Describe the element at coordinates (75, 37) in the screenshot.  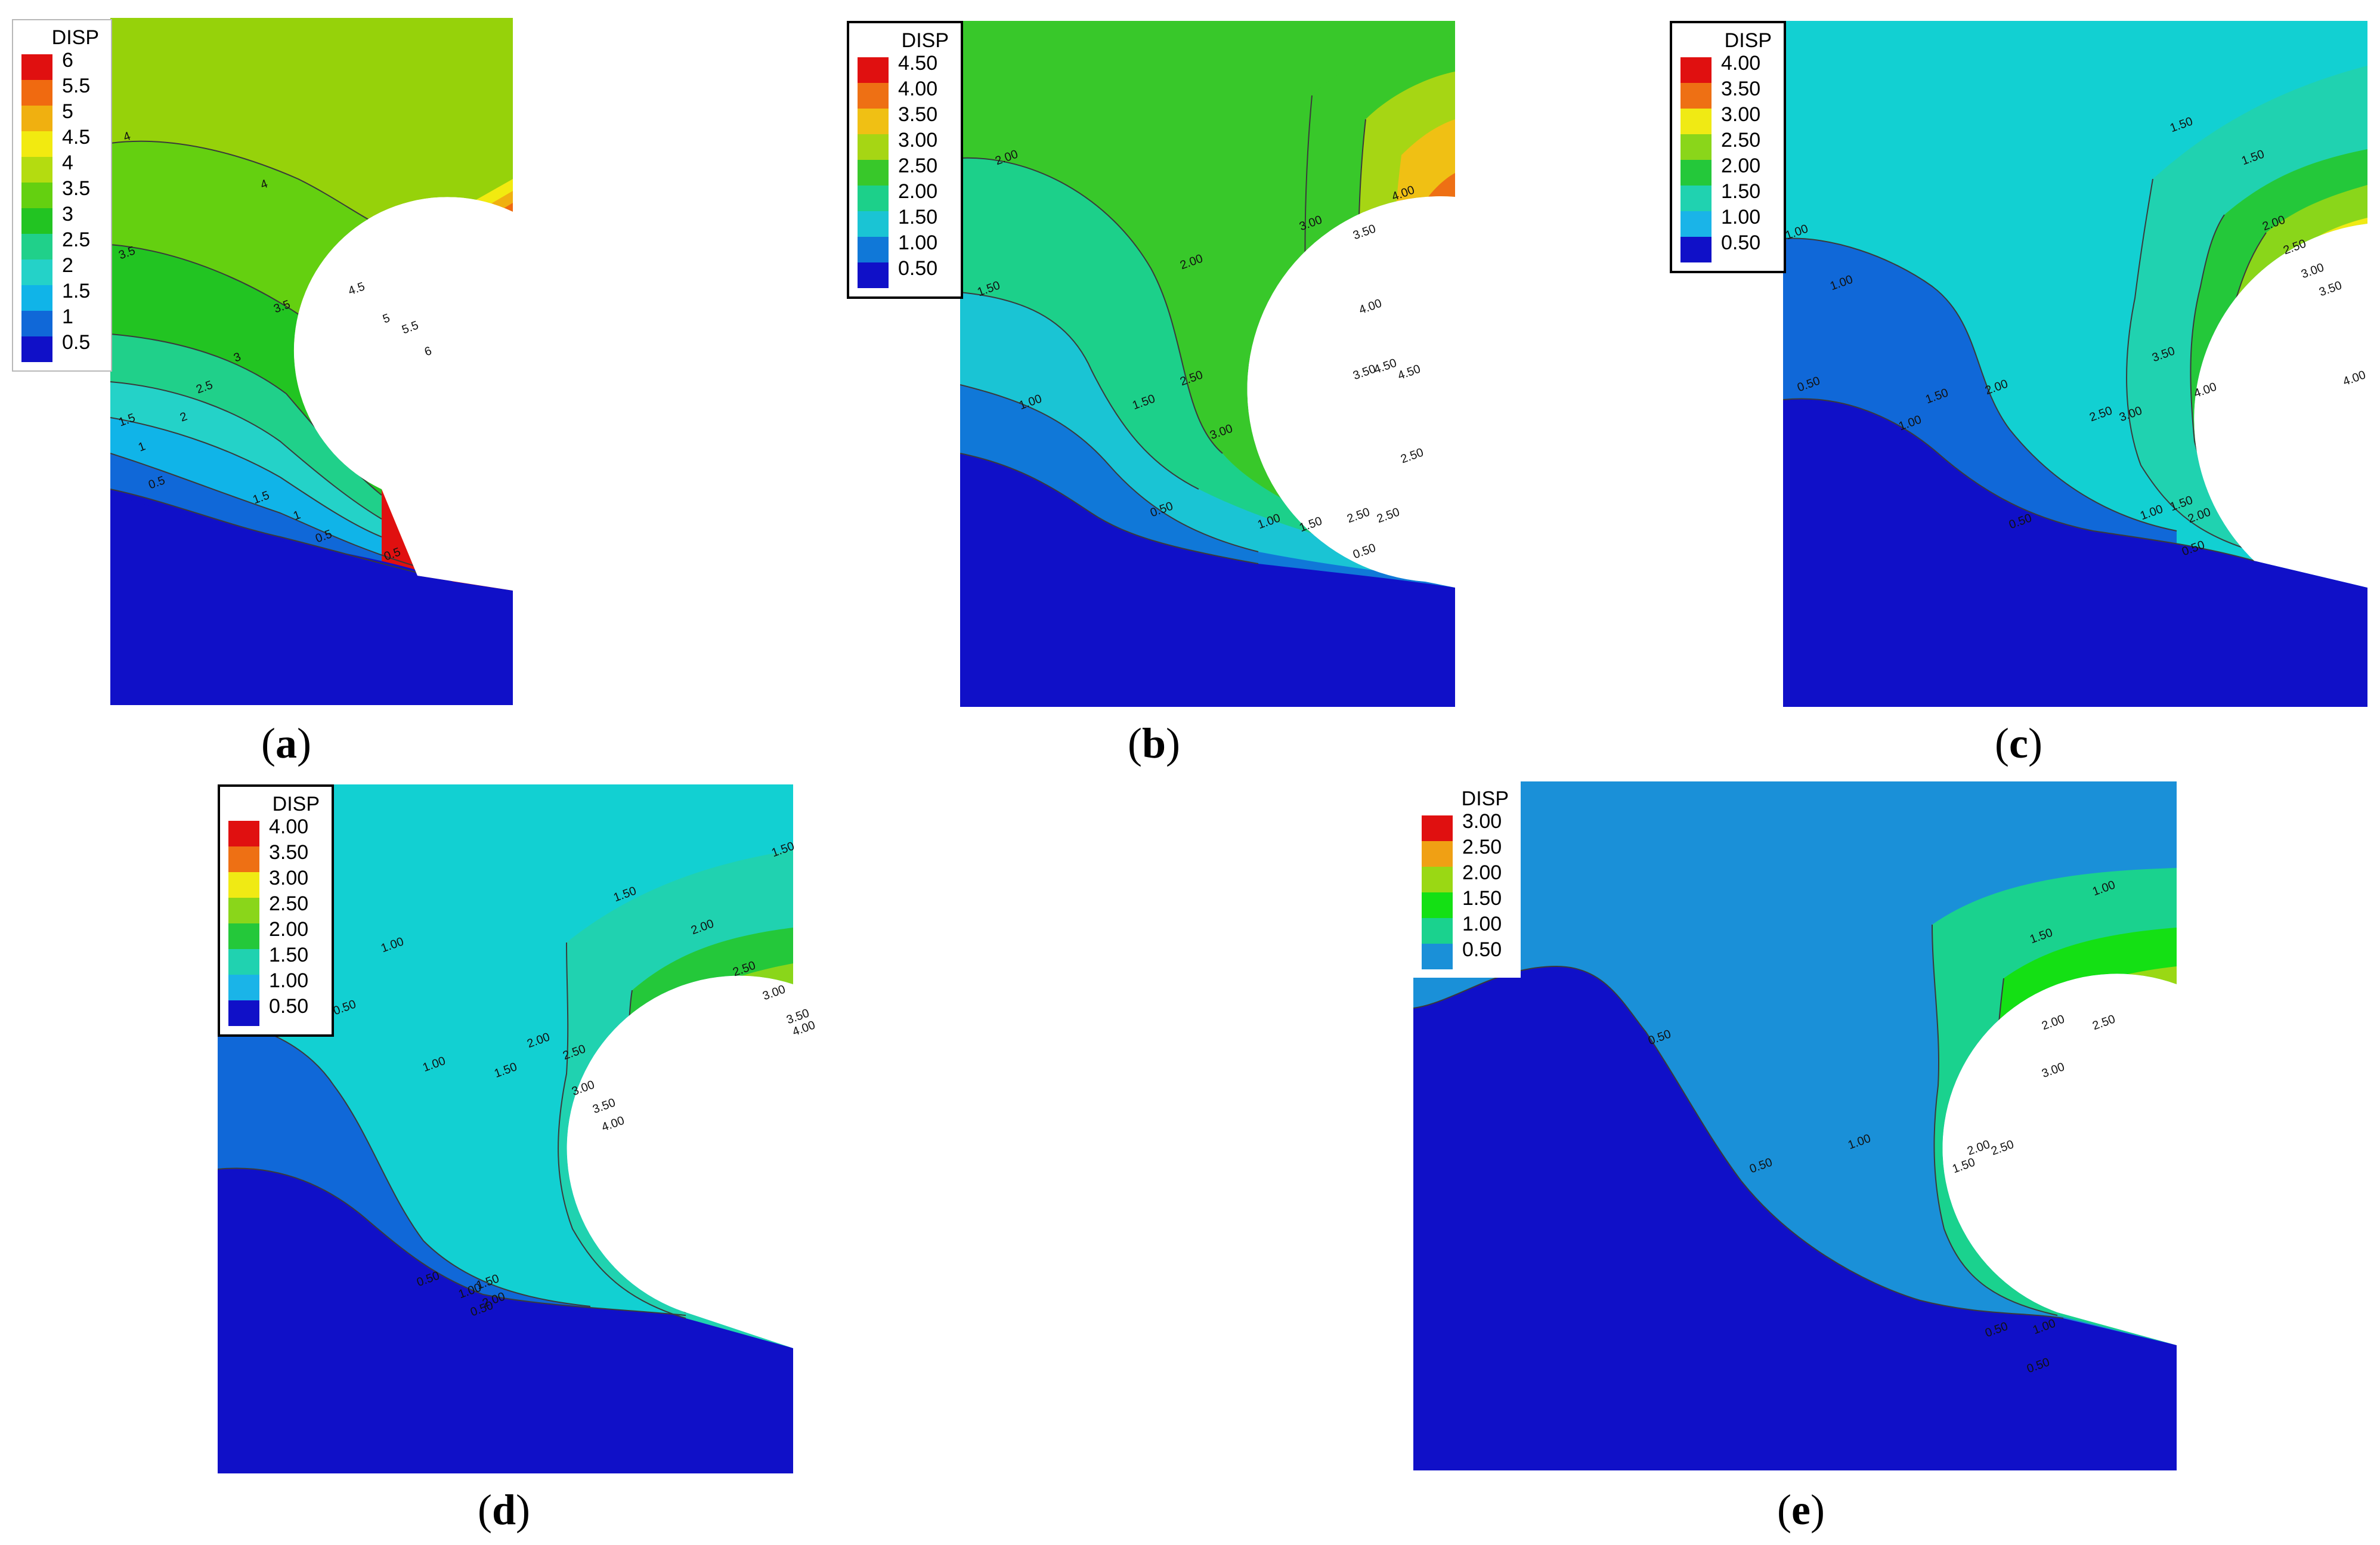
I see `legend-title-a: DISP` at that location.